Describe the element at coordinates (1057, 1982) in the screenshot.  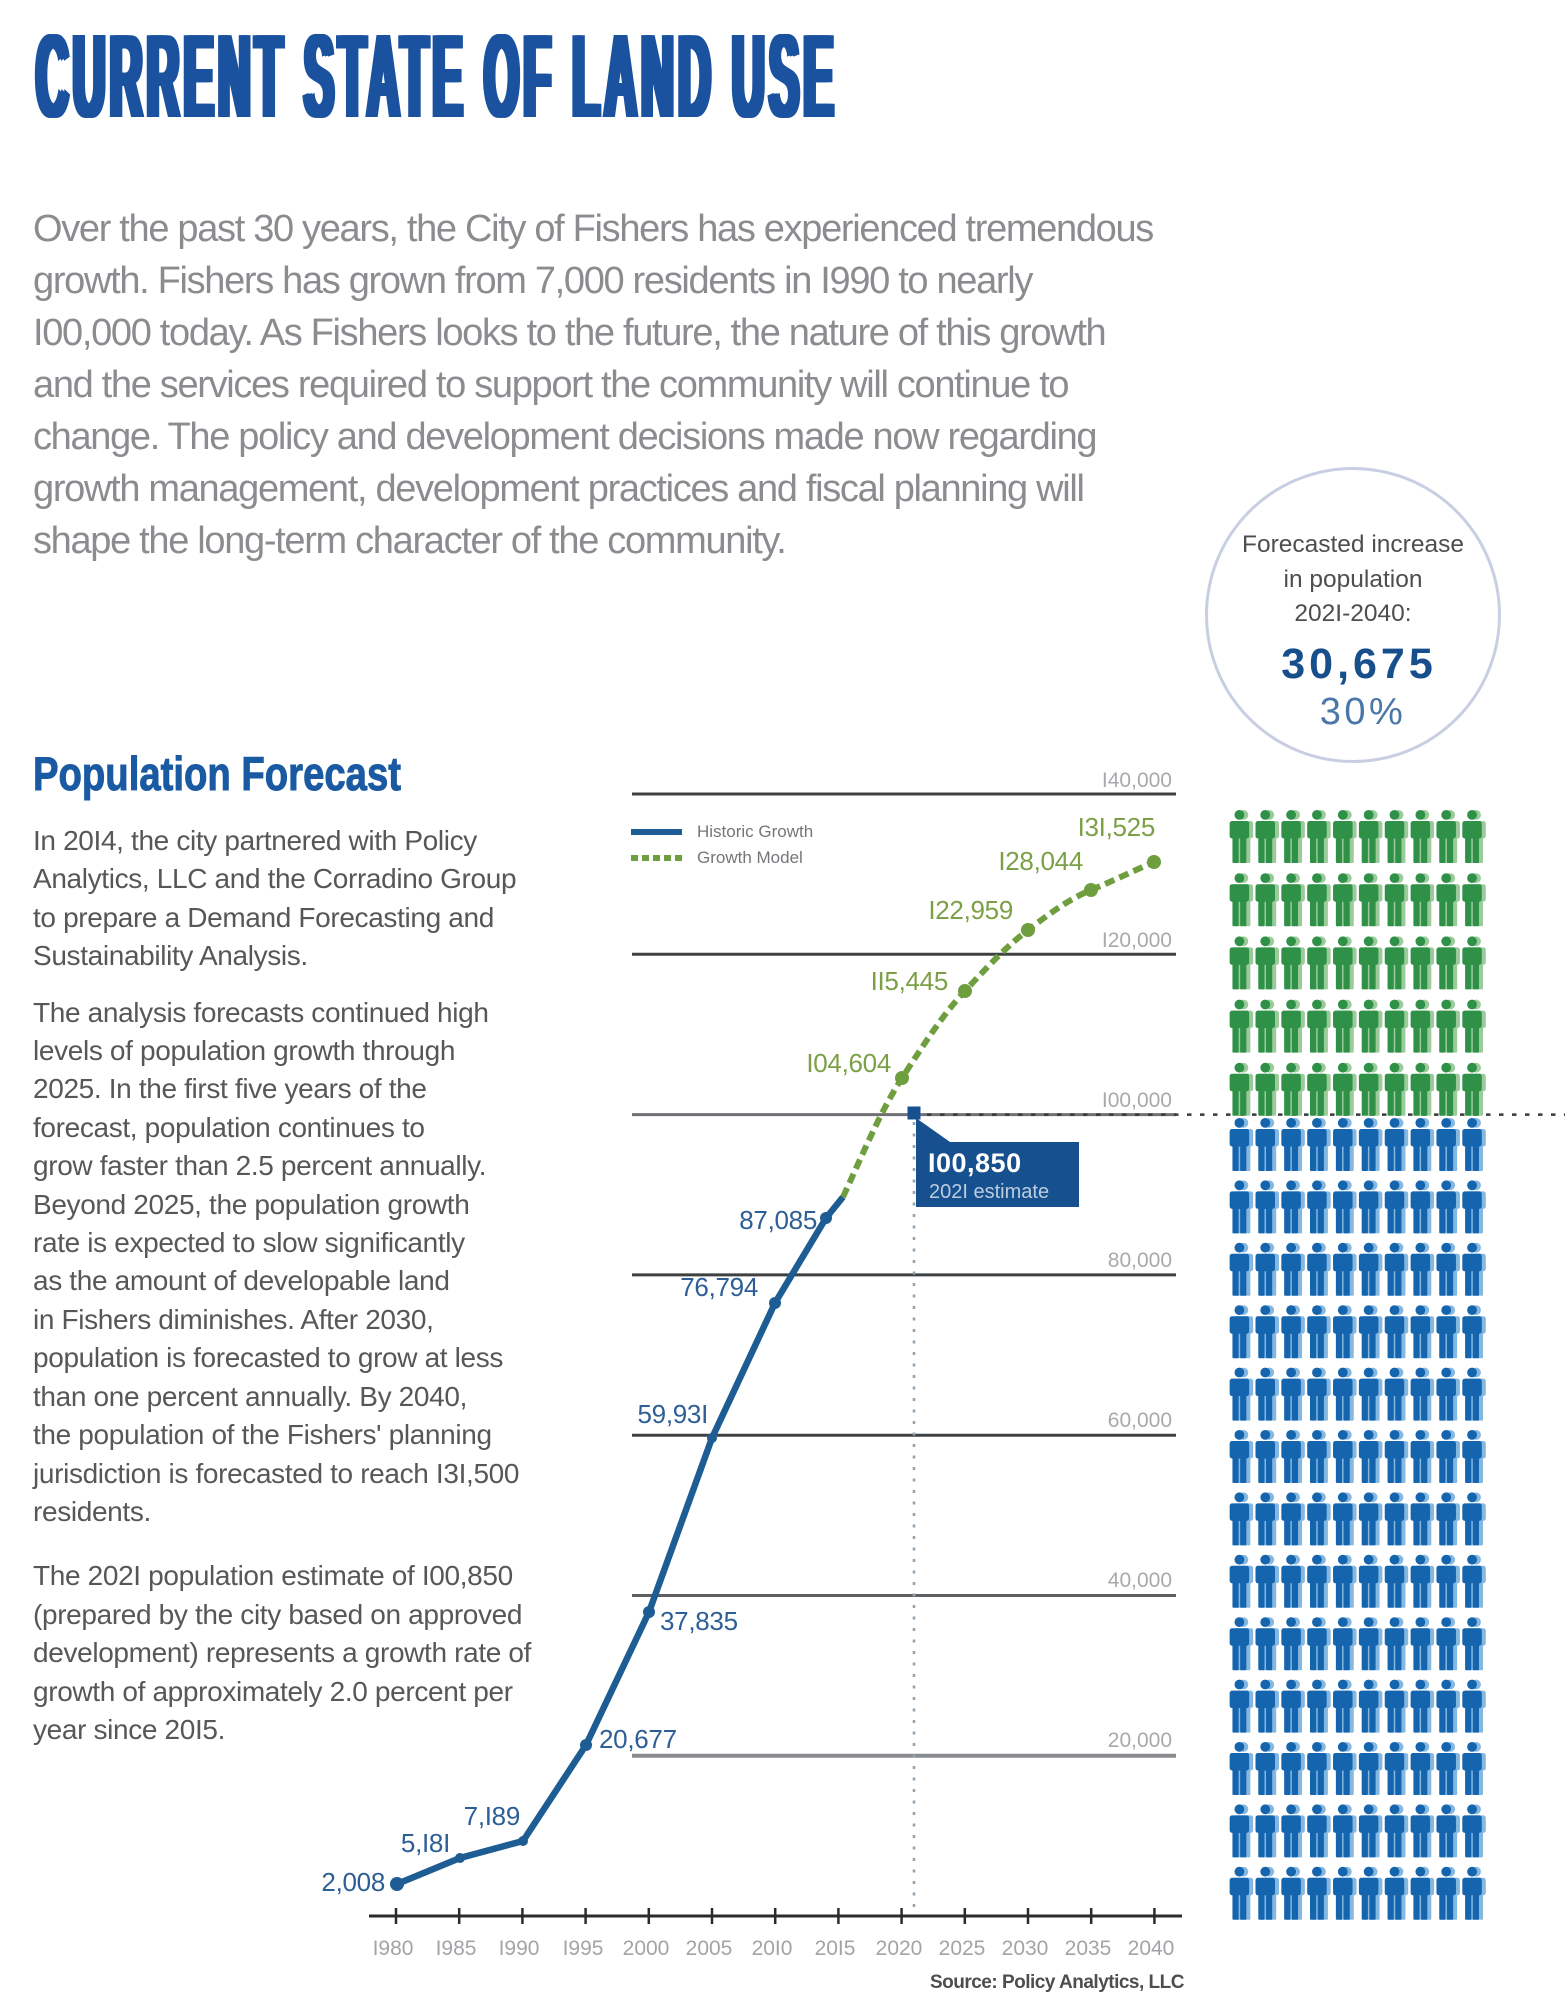
I see `svg-text: Source: Policy Analytics, LLC` at that location.